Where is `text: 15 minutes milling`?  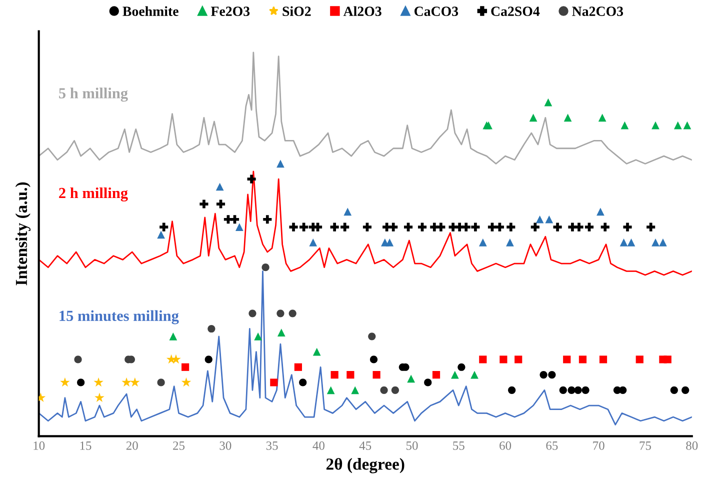
text: 15 minutes milling is located at coordinates (119, 317).